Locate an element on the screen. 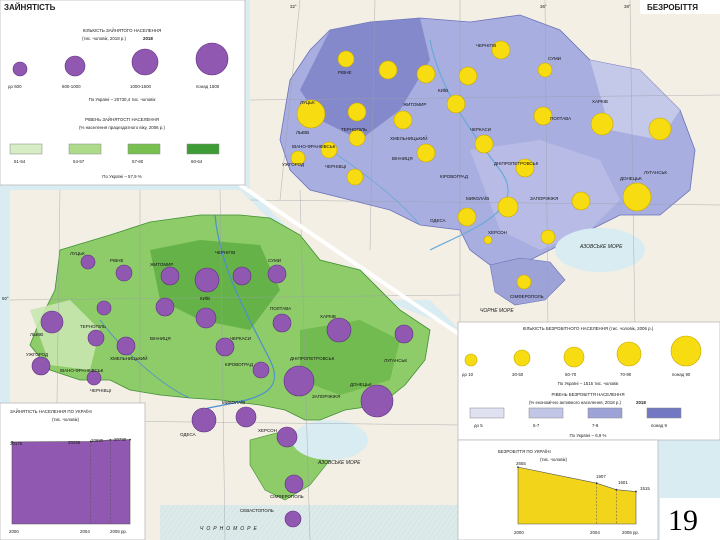 Image resolution: width=720 pixels, height=540 pixels. azov-sea-west is located at coordinates (330, 440).